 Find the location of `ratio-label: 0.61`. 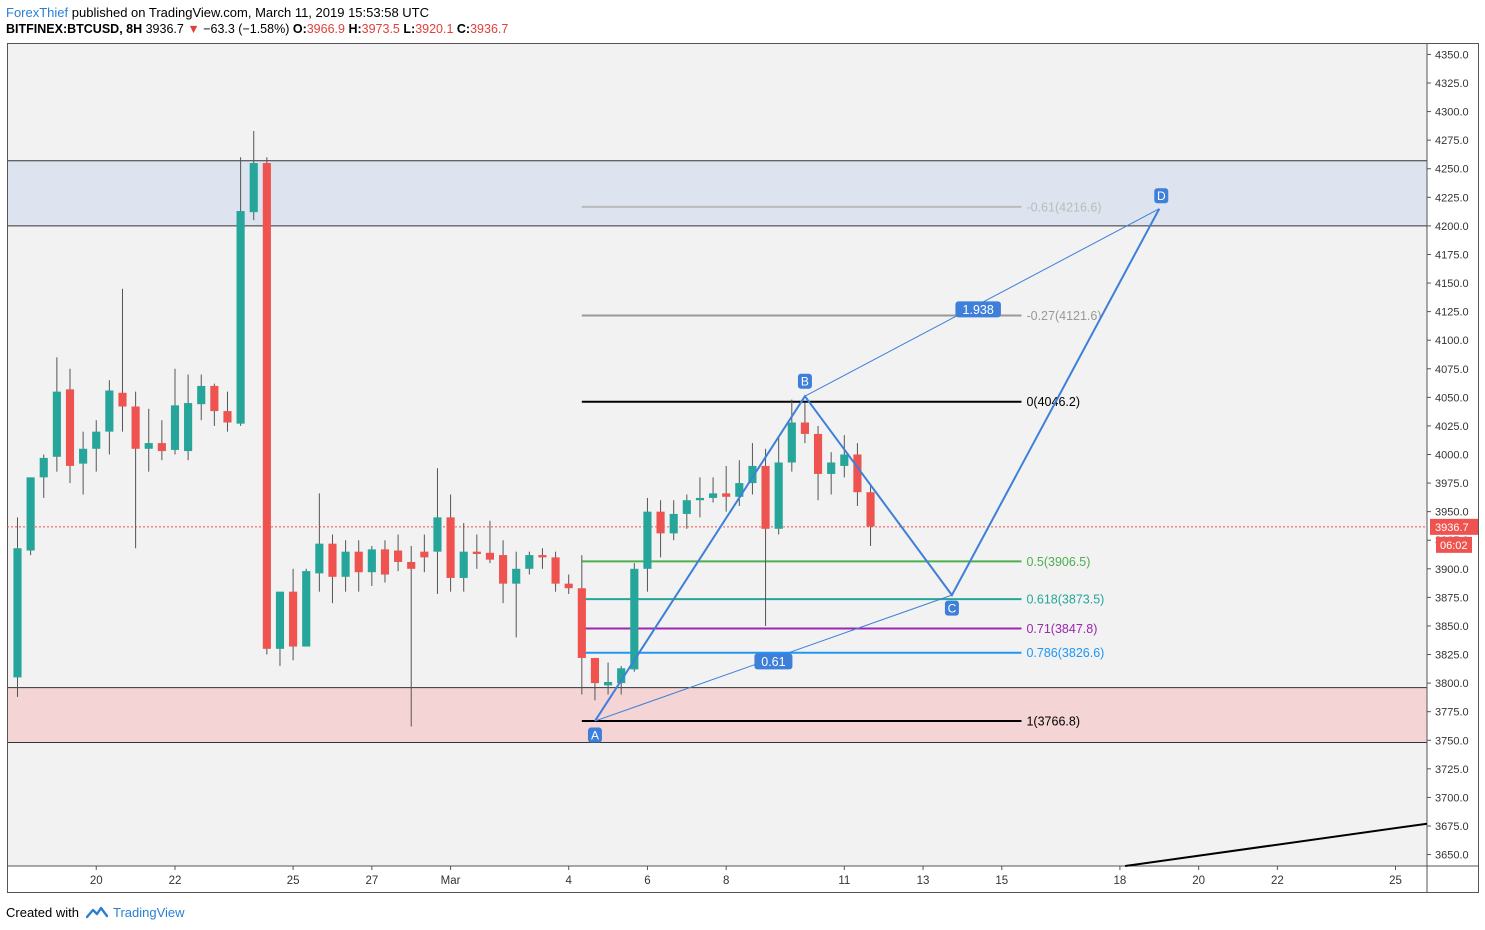

ratio-label: 0.61 is located at coordinates (773, 662).